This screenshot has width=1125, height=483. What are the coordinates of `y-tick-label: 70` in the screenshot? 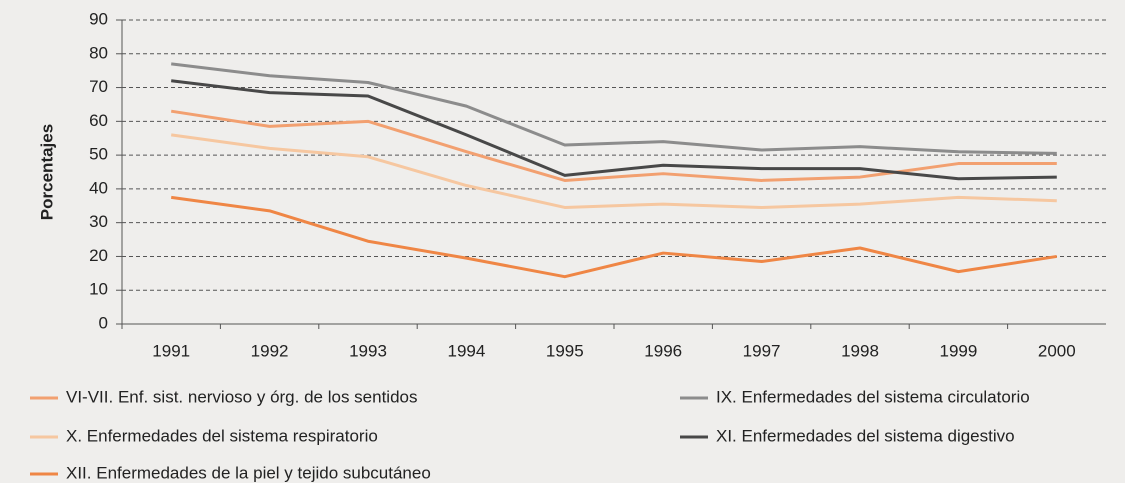 It's located at (98, 86).